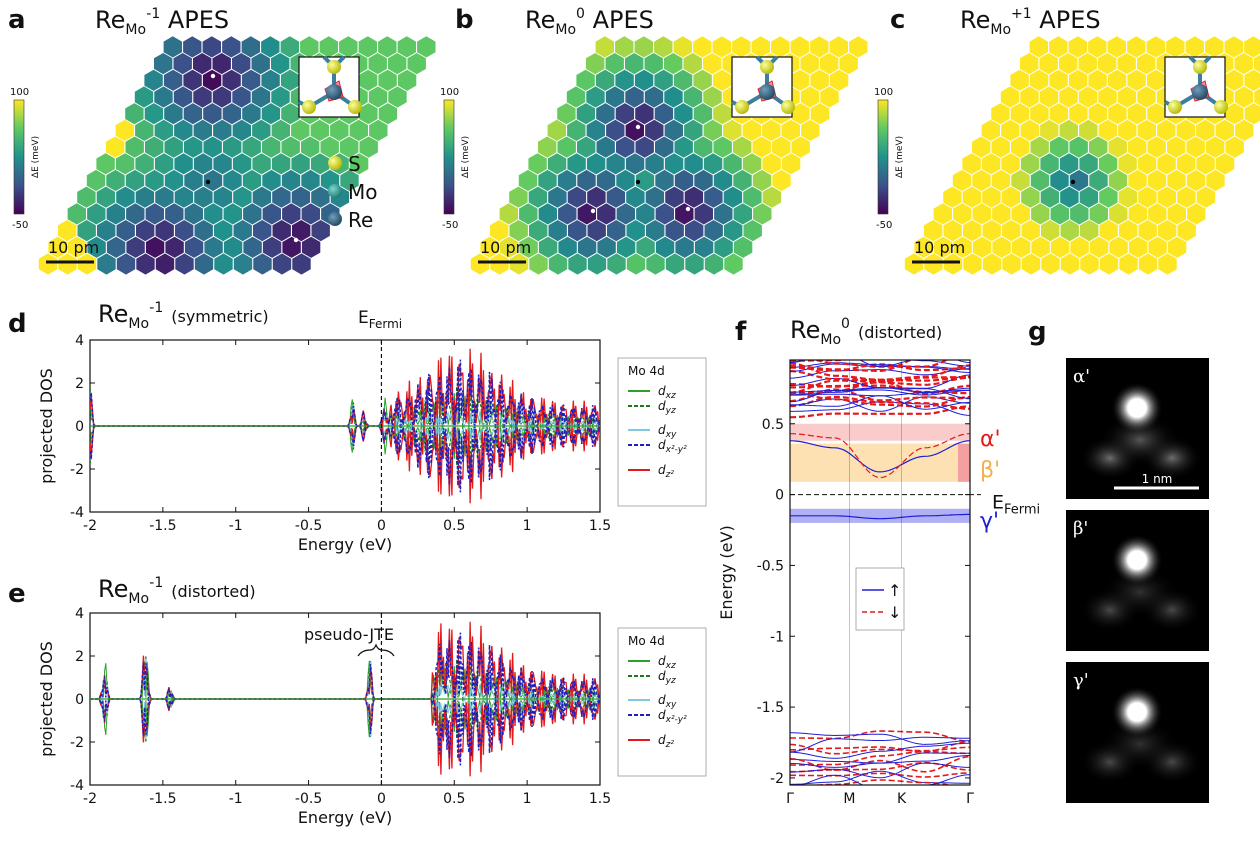 This screenshot has height=845, width=1260. Describe the element at coordinates (741, 332) in the screenshot. I see `panel-letter-f: f` at that location.